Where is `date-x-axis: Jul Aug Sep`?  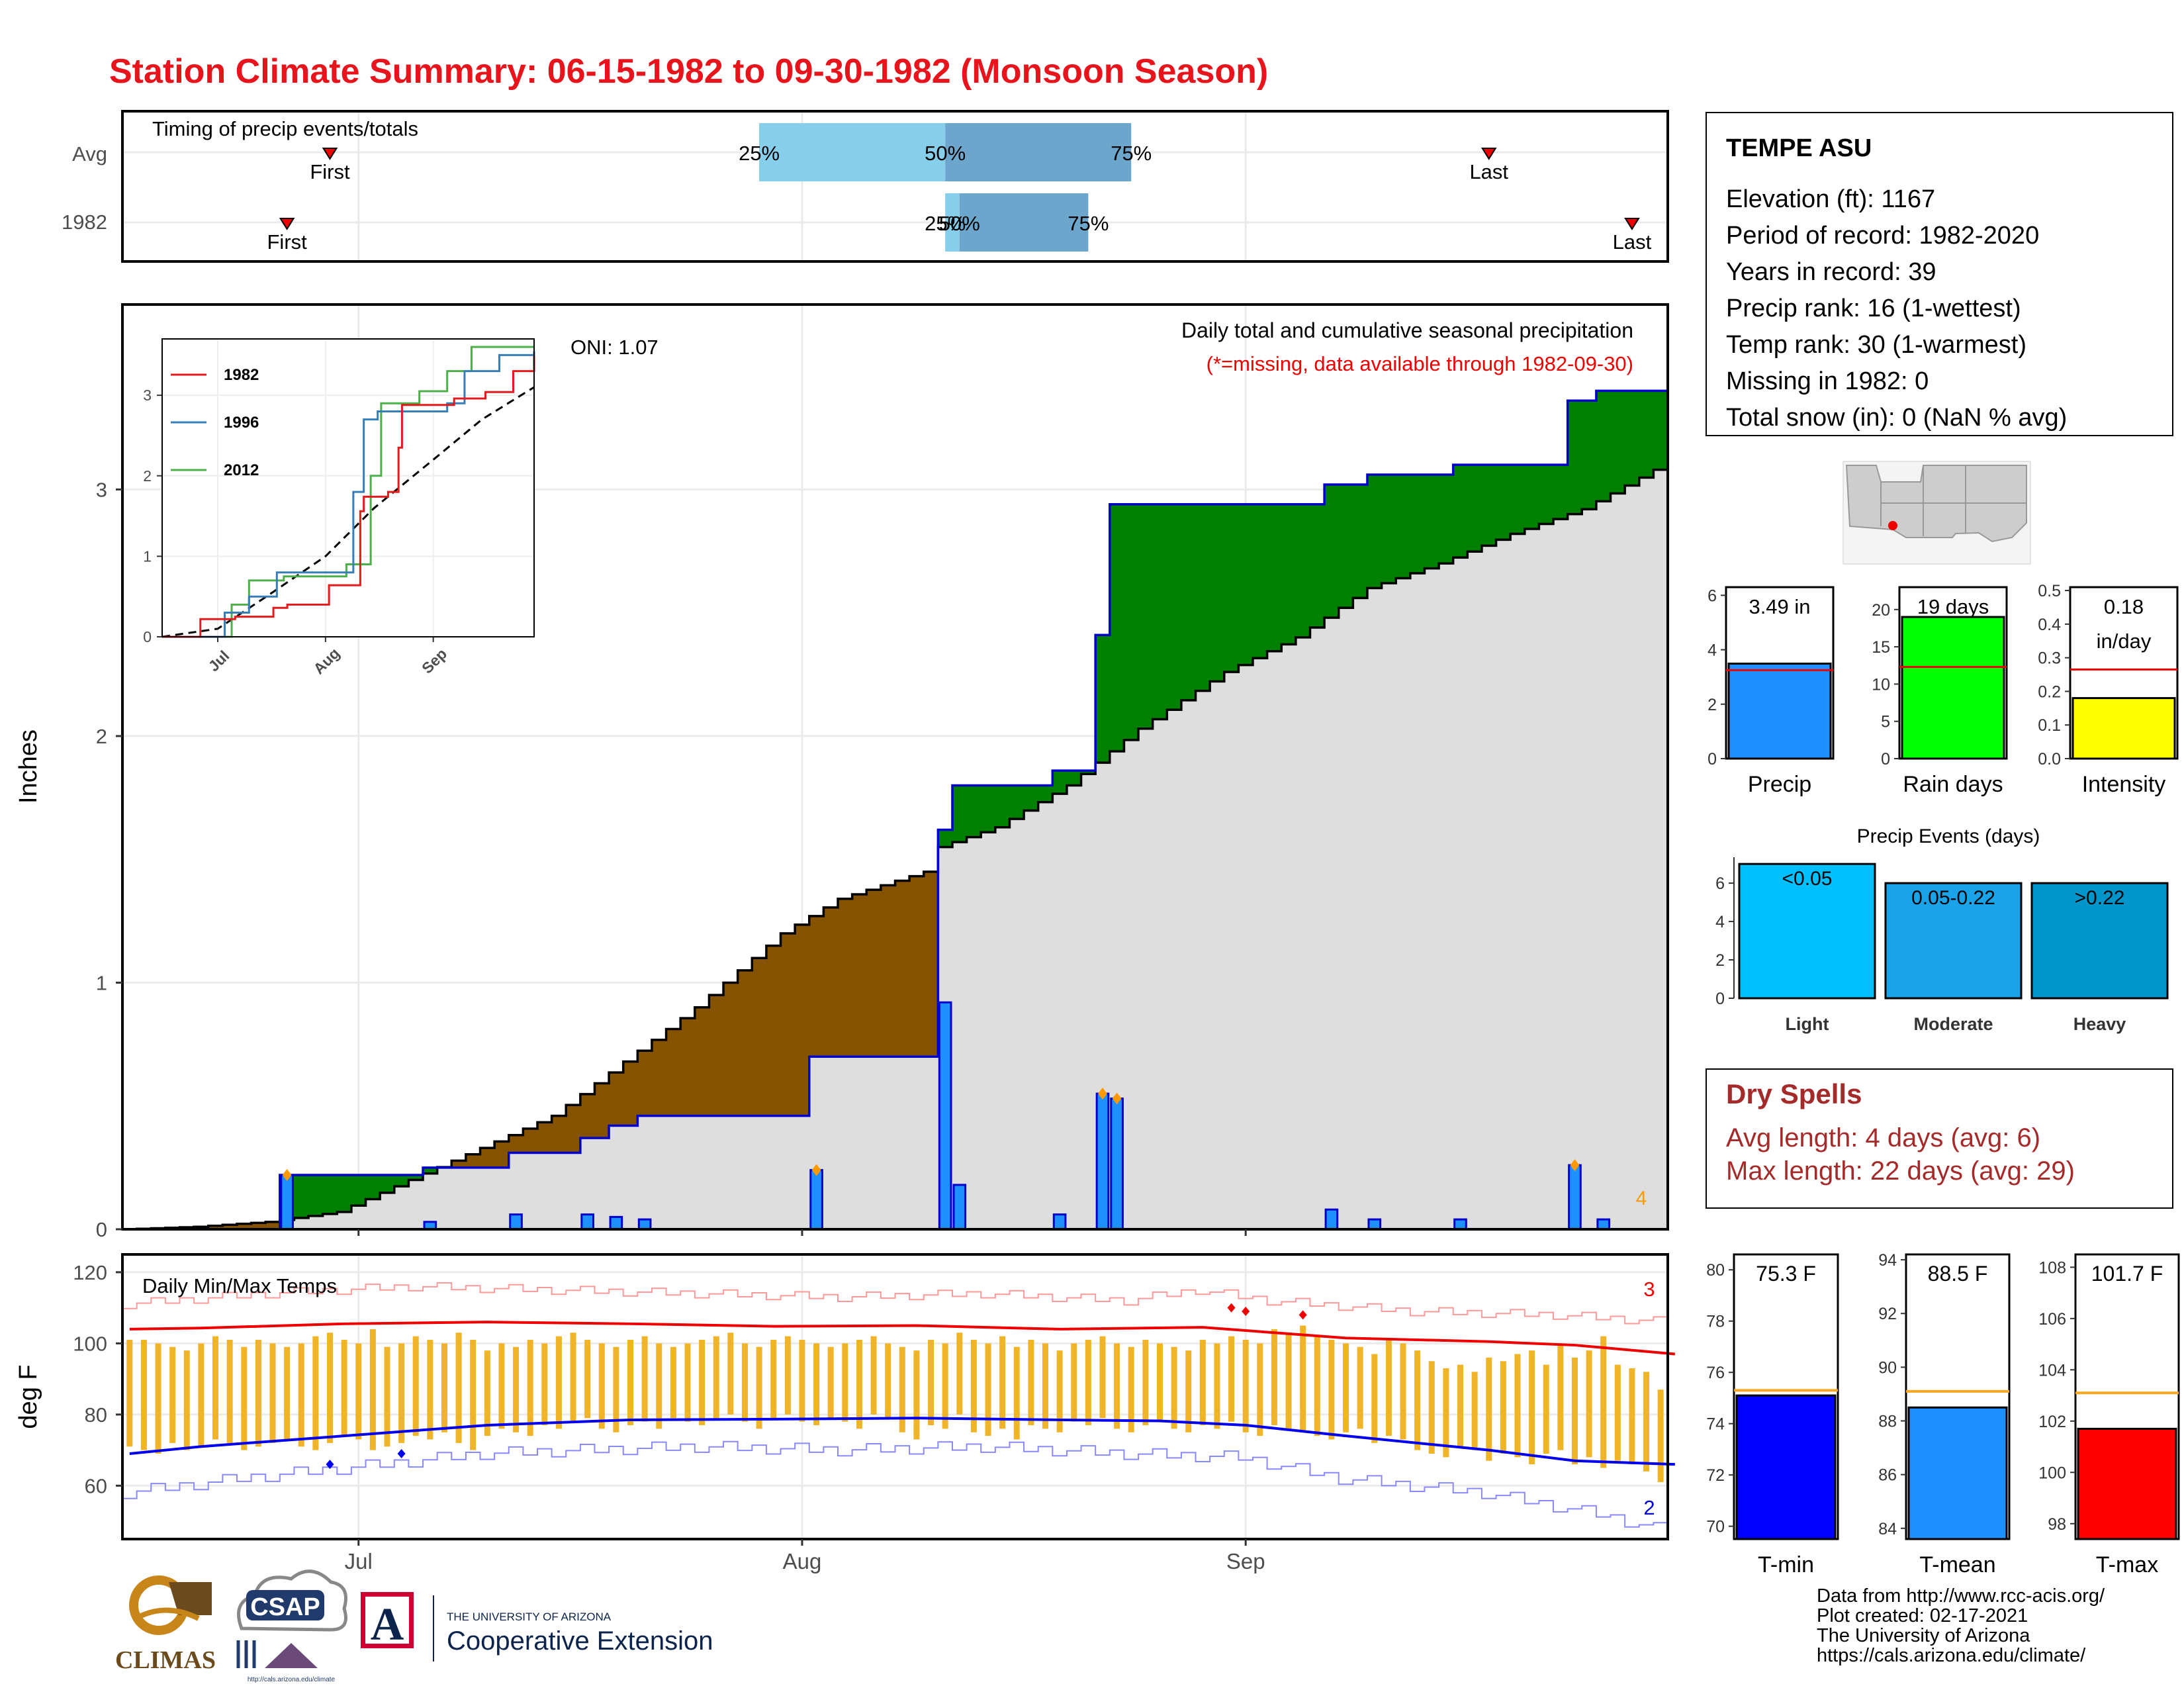 date-x-axis: Jul Aug Sep is located at coordinates (805, 1401).